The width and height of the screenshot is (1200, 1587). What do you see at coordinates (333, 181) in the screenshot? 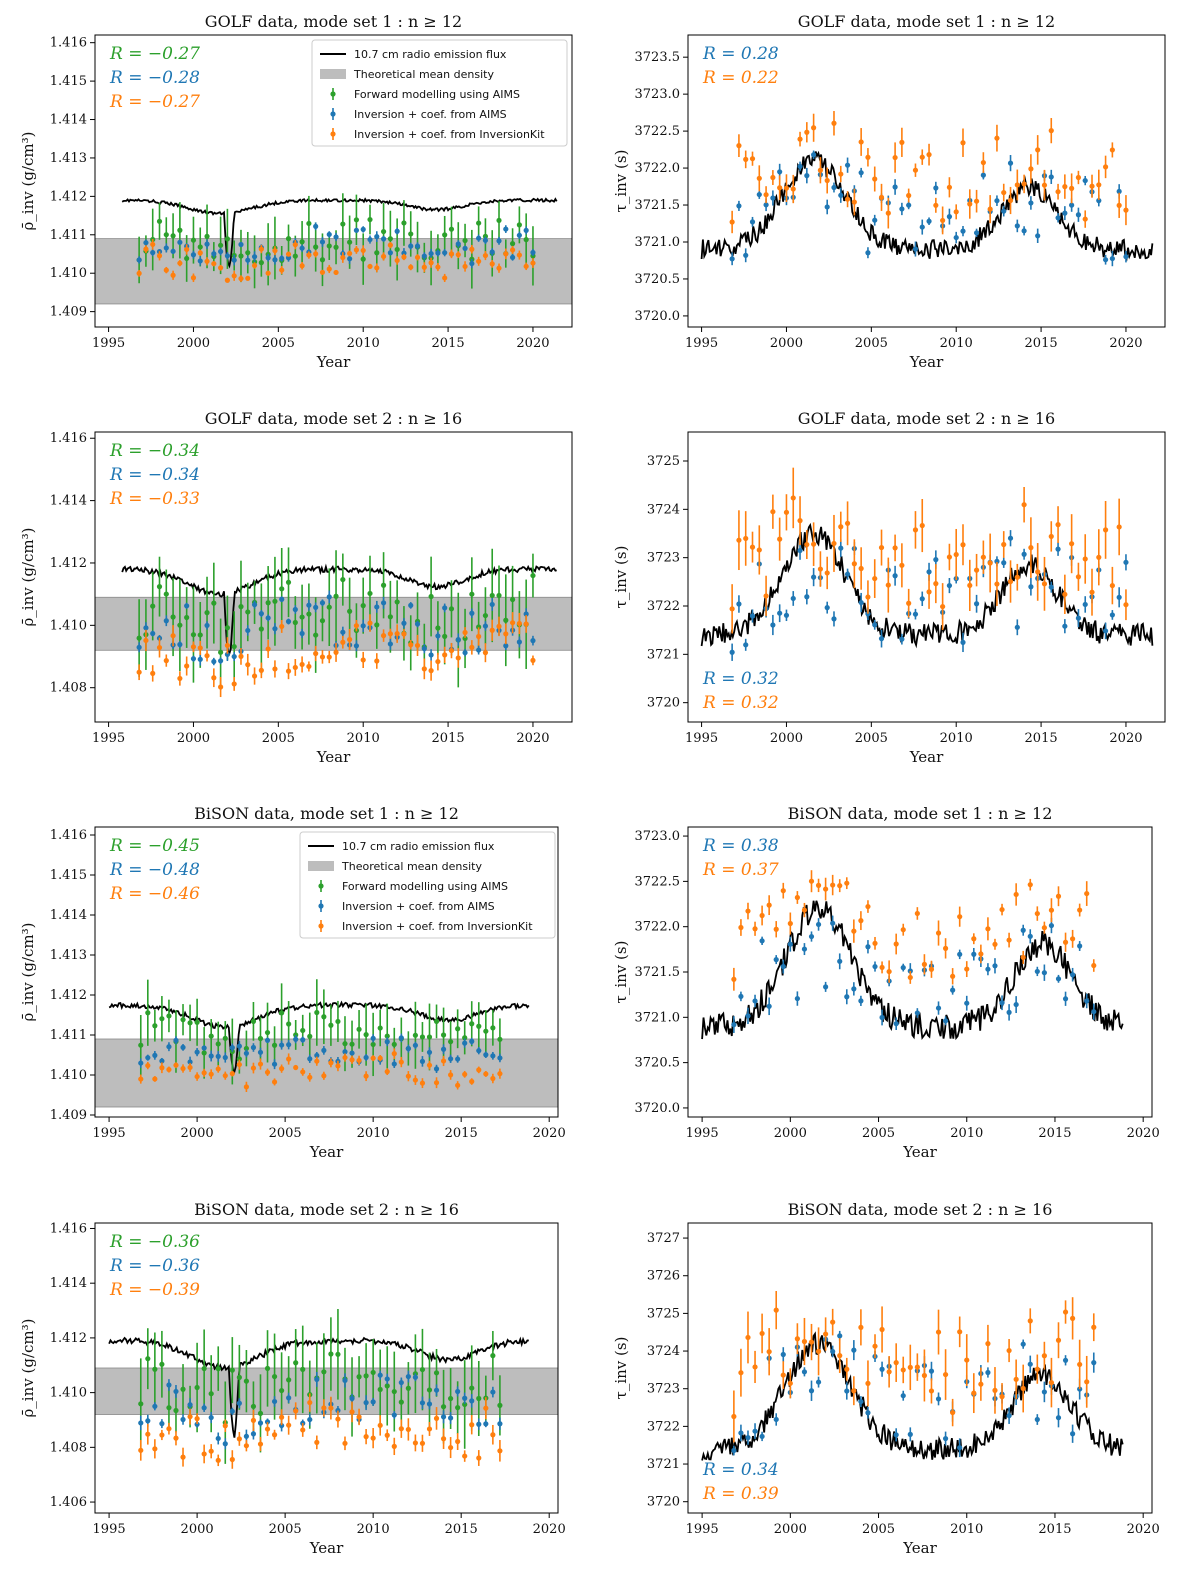
I see `axes-frame` at bounding box center [333, 181].